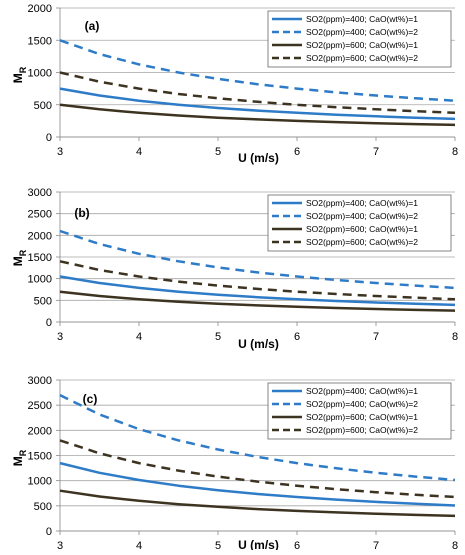 The height and width of the screenshot is (555, 465). Describe the element at coordinates (90, 399) in the screenshot. I see `panel-label: (c)` at that location.